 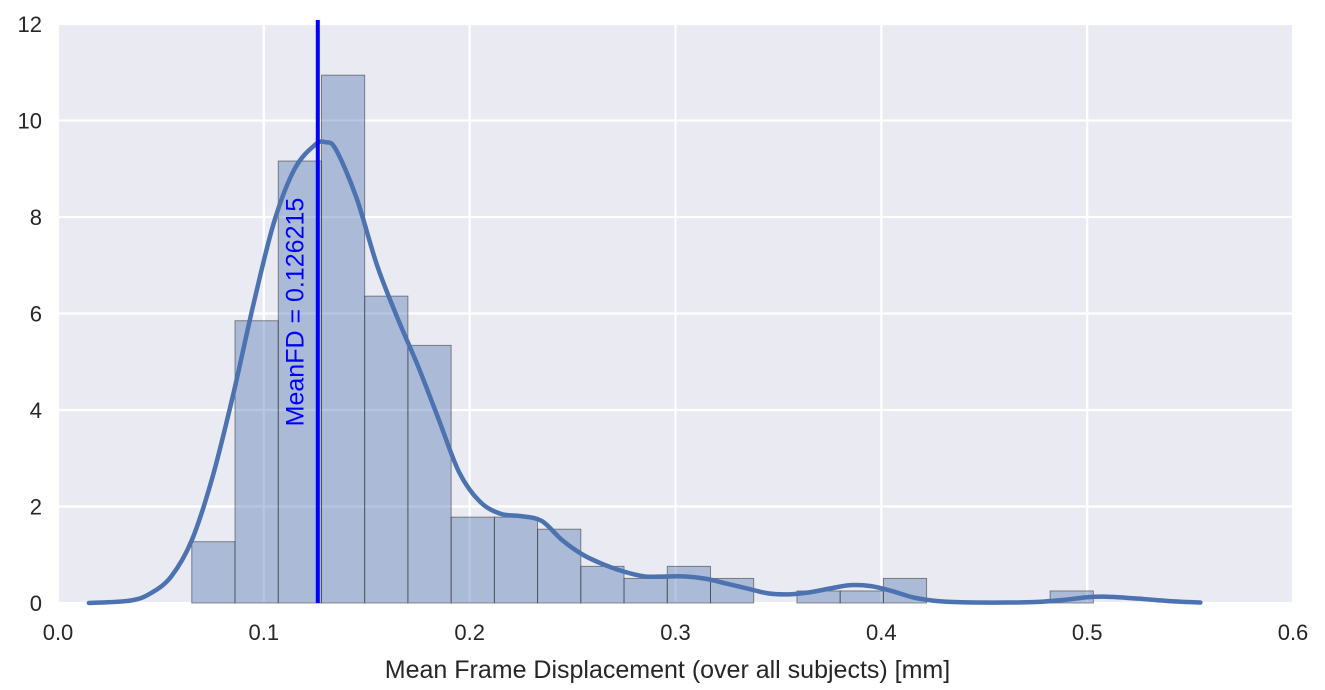 What do you see at coordinates (30, 24) in the screenshot?
I see `y-tick-label: 12` at bounding box center [30, 24].